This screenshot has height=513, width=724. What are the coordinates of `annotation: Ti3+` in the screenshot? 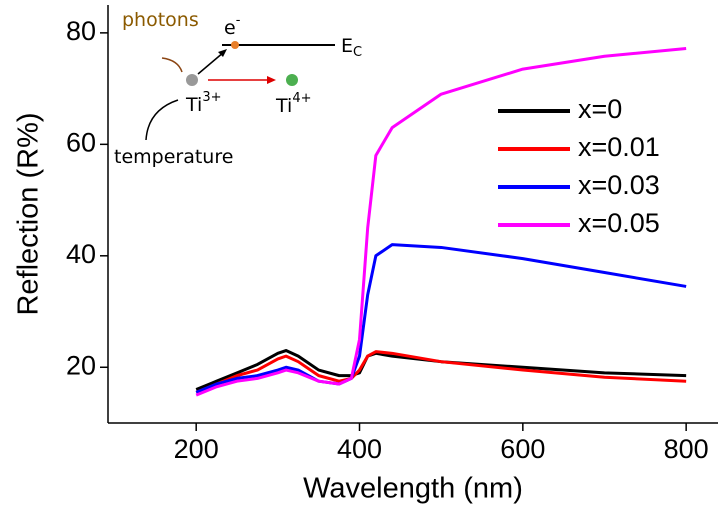 It's located at (203, 103).